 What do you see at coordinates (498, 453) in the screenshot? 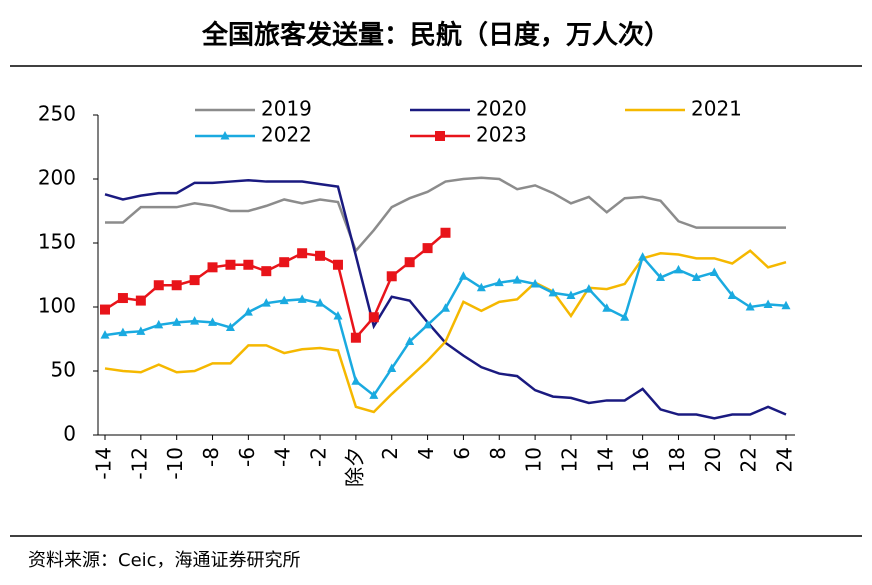
I see `x-tick-label: 8` at bounding box center [498, 453].